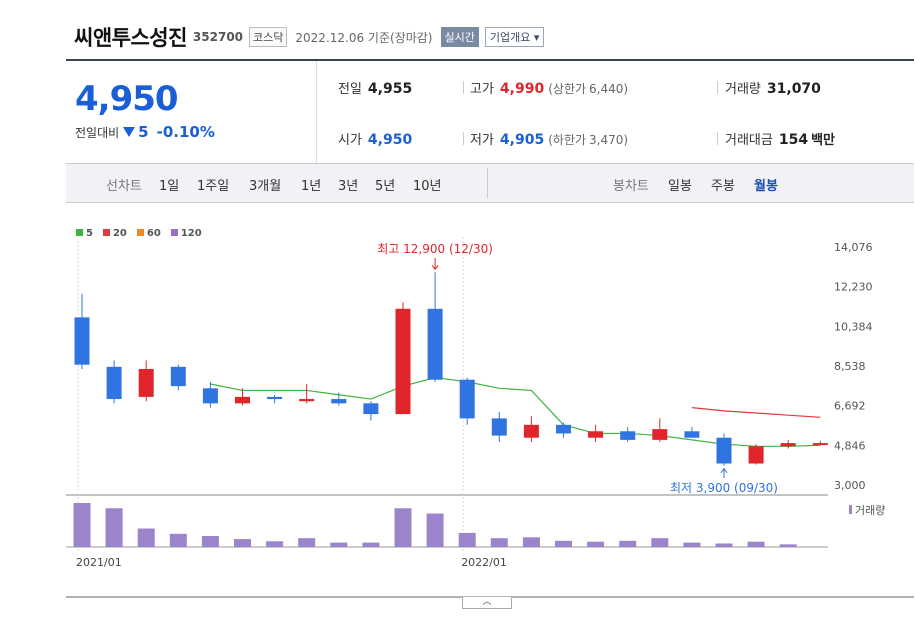 This screenshot has height=622, width=915. What do you see at coordinates (427, 186) in the screenshot?
I see `tab-10y: 10년` at bounding box center [427, 186].